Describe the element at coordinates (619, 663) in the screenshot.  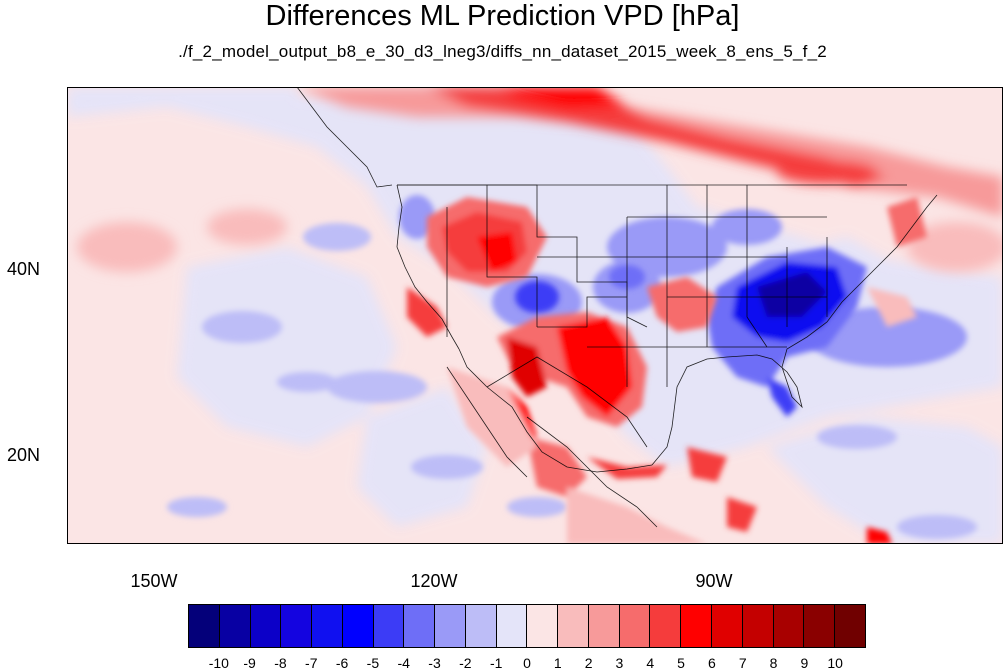
I see `colorbar-label: 3` at that location.